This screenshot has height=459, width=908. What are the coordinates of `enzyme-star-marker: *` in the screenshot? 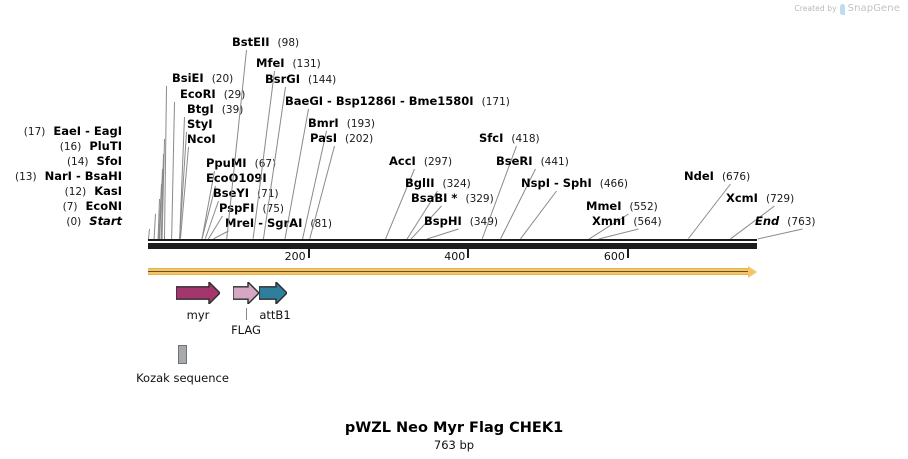 It's located at (452, 198).